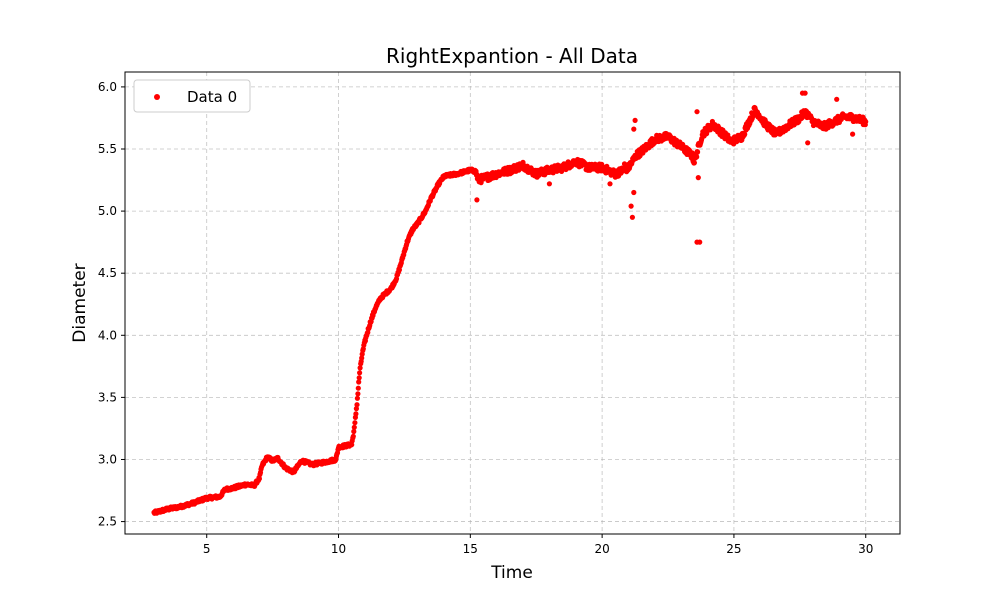 The width and height of the screenshot is (1000, 600). I want to click on x-tick-label: 10, so click(338, 549).